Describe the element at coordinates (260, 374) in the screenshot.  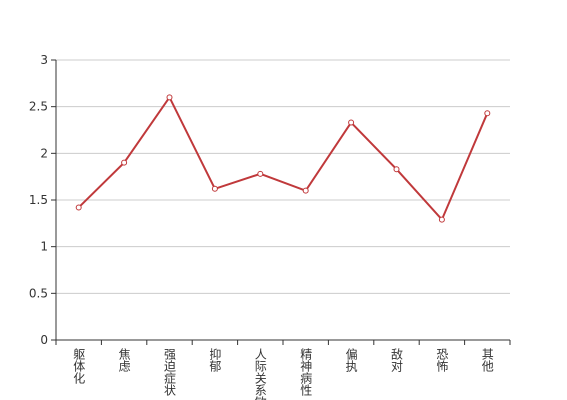
I see `x-tick-label: 人际关系敏感` at that location.